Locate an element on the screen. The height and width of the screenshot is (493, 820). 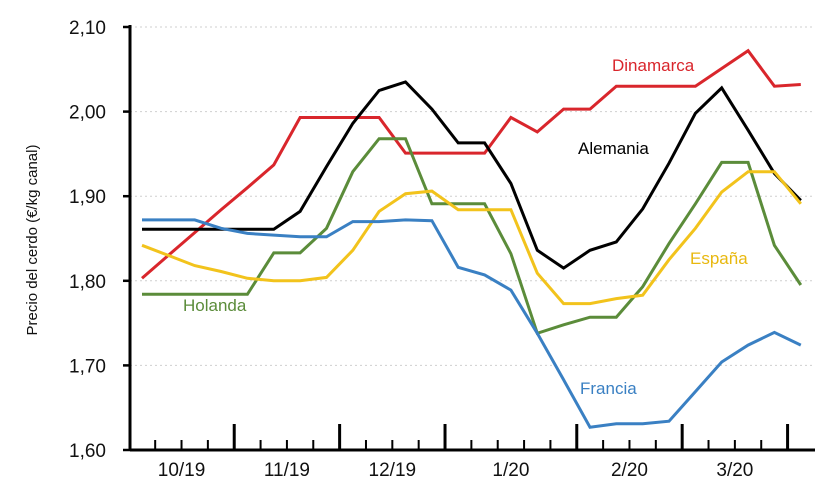
y-tick-label: 1,80 is located at coordinates (87, 282).